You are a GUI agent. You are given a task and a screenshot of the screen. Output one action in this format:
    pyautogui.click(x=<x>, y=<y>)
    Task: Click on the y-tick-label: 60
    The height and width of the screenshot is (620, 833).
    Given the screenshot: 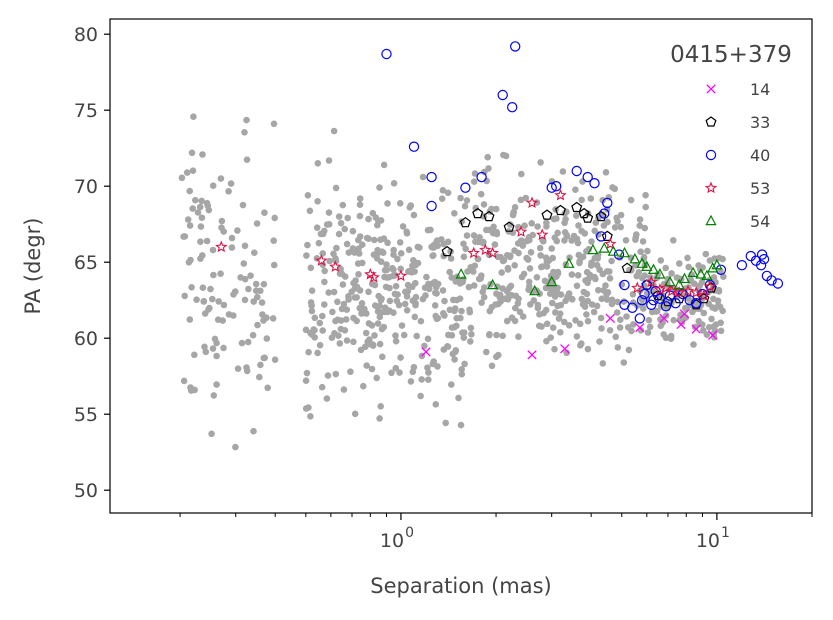 What is the action you would take?
    pyautogui.click(x=86, y=339)
    